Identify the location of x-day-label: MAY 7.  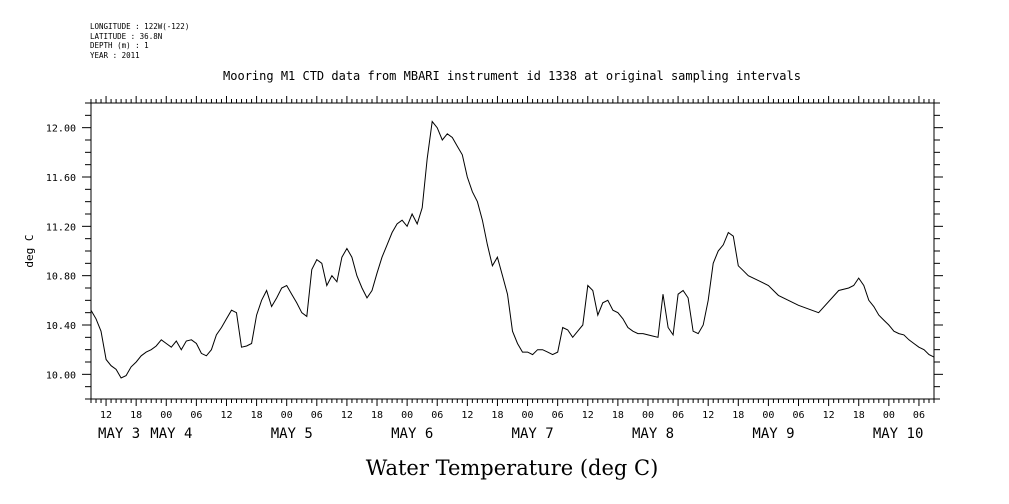
(533, 434).